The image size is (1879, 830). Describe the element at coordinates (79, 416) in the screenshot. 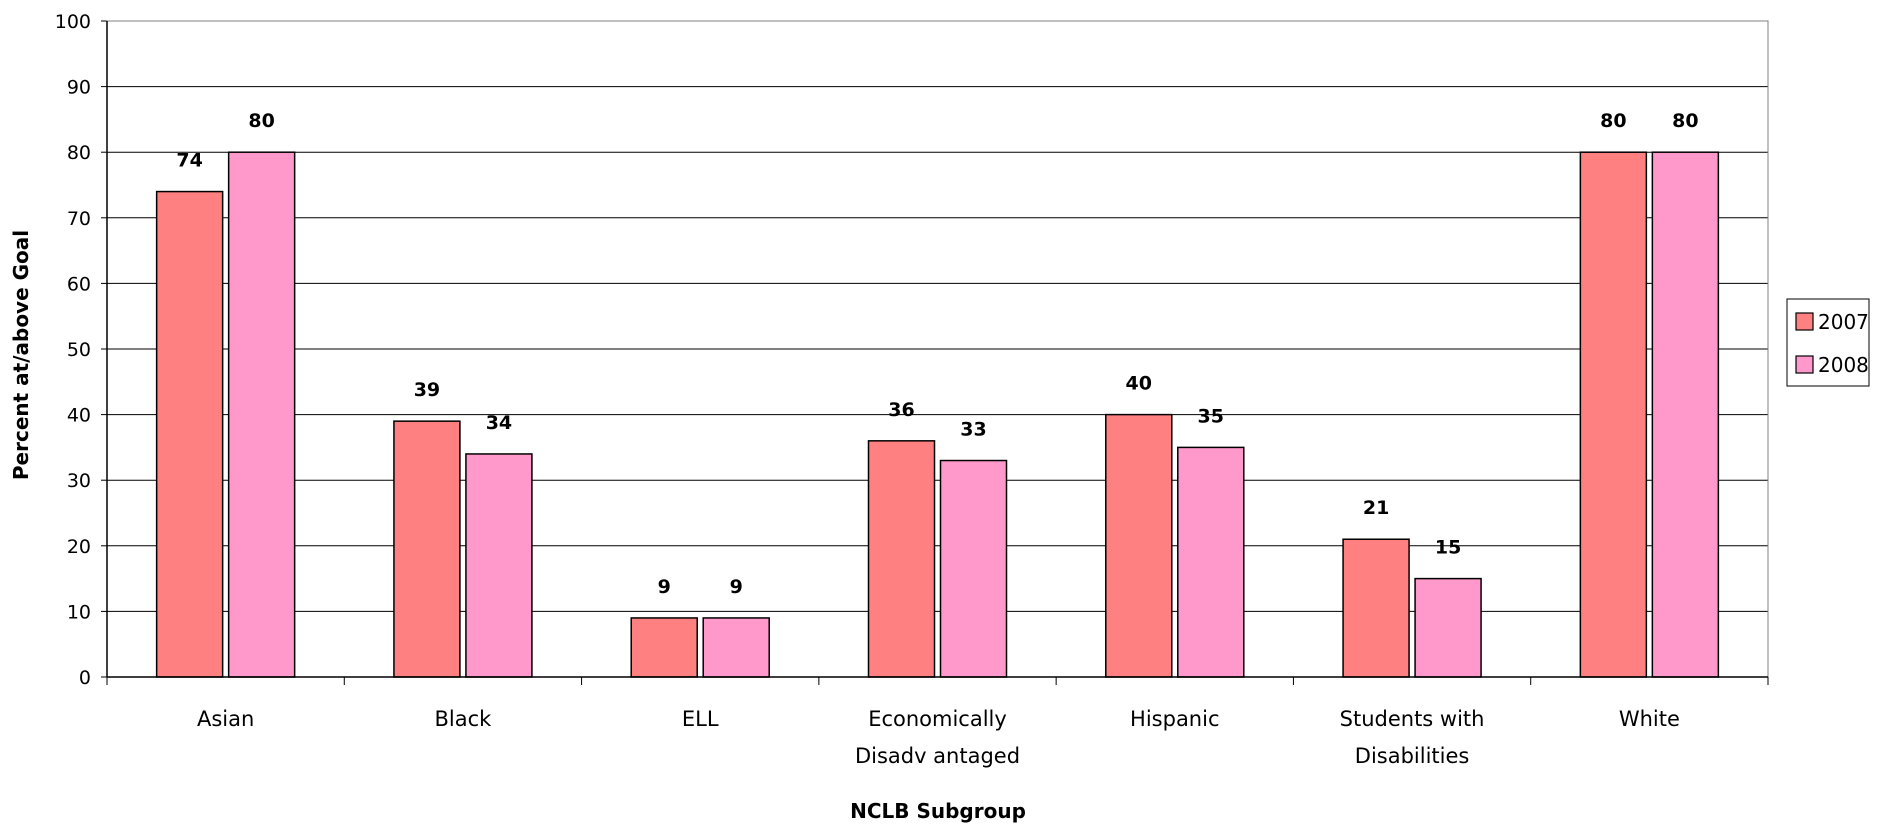

I see `y-tick-label: 40` at that location.